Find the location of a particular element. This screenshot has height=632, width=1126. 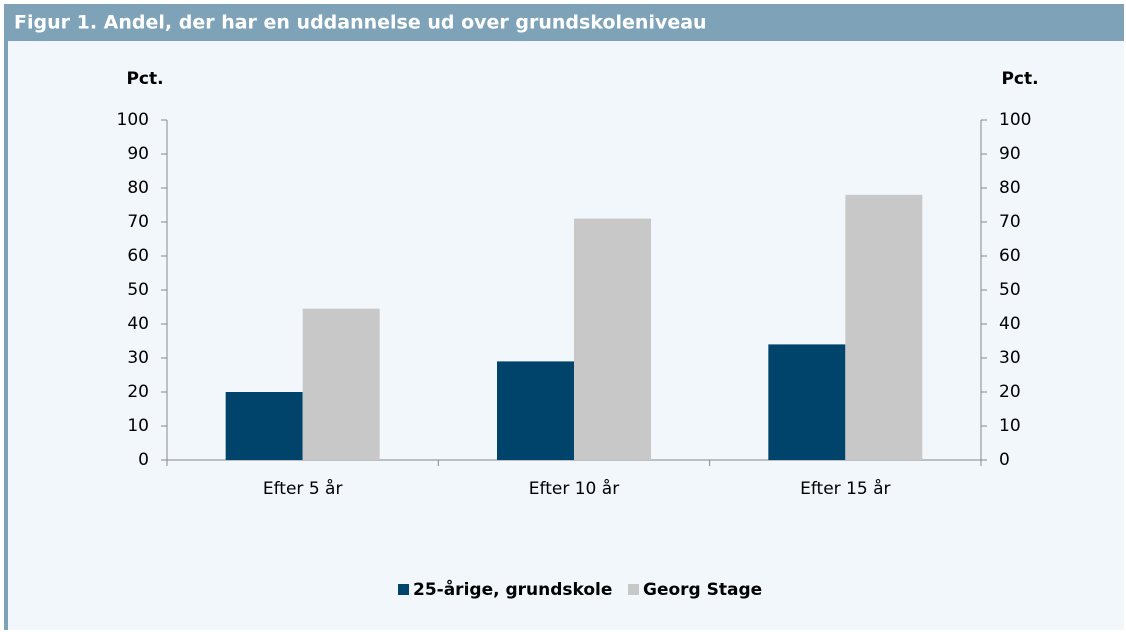

y-tick-label: 80 is located at coordinates (138, 188).